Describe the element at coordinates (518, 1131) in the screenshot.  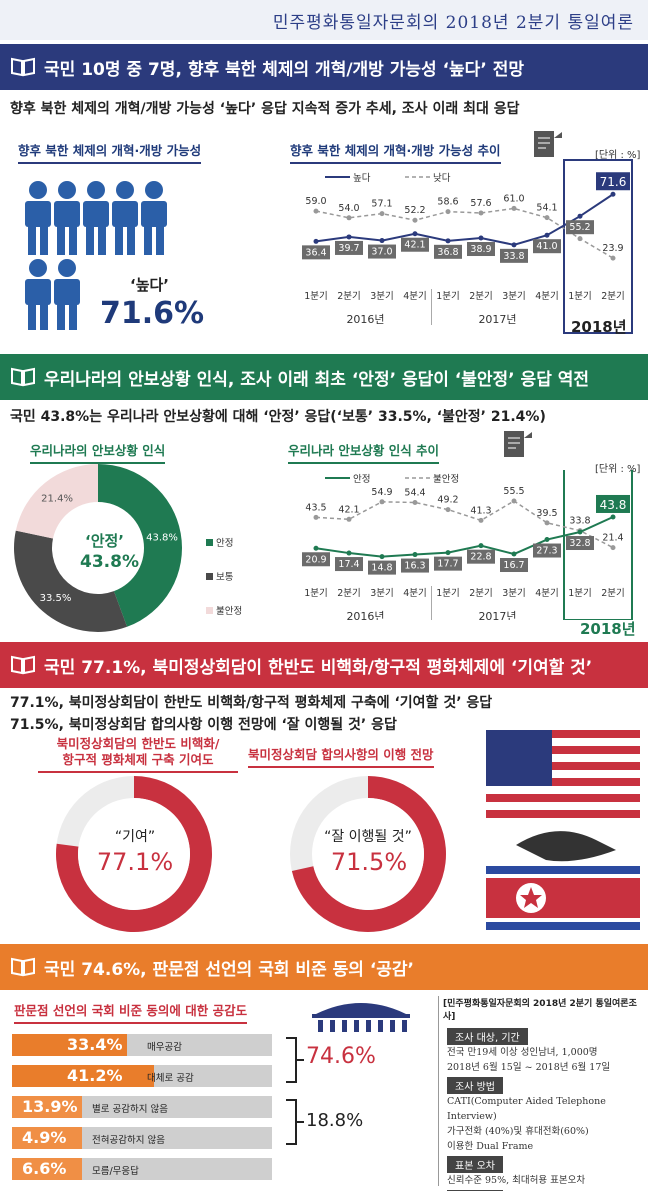
I see `survey-info-line: 가구전화 (40%)및 휴대전화(60%)` at that location.